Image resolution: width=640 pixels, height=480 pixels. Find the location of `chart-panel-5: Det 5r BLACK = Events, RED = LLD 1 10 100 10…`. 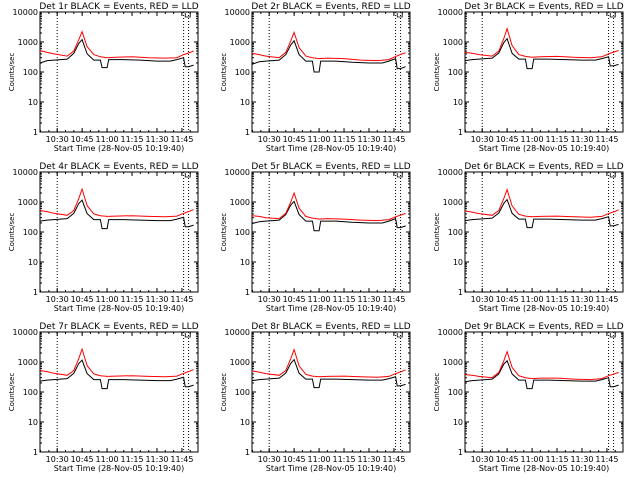

chart-panel-5: Det 5r BLACK = Events, RED = LLD 1 10 100 10… is located at coordinates (315, 237).